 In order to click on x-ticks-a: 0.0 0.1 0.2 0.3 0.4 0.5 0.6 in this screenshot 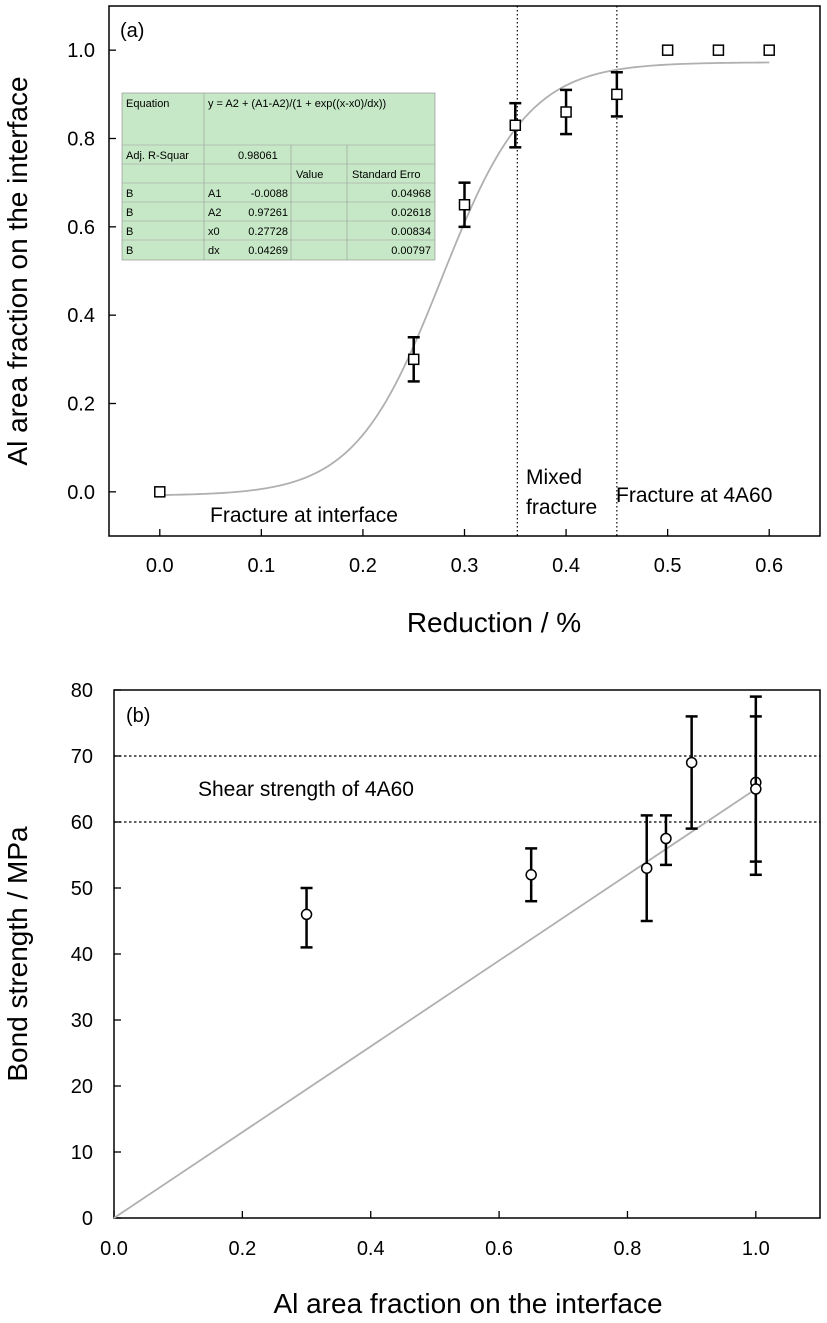, I will do `click(464, 553)`.